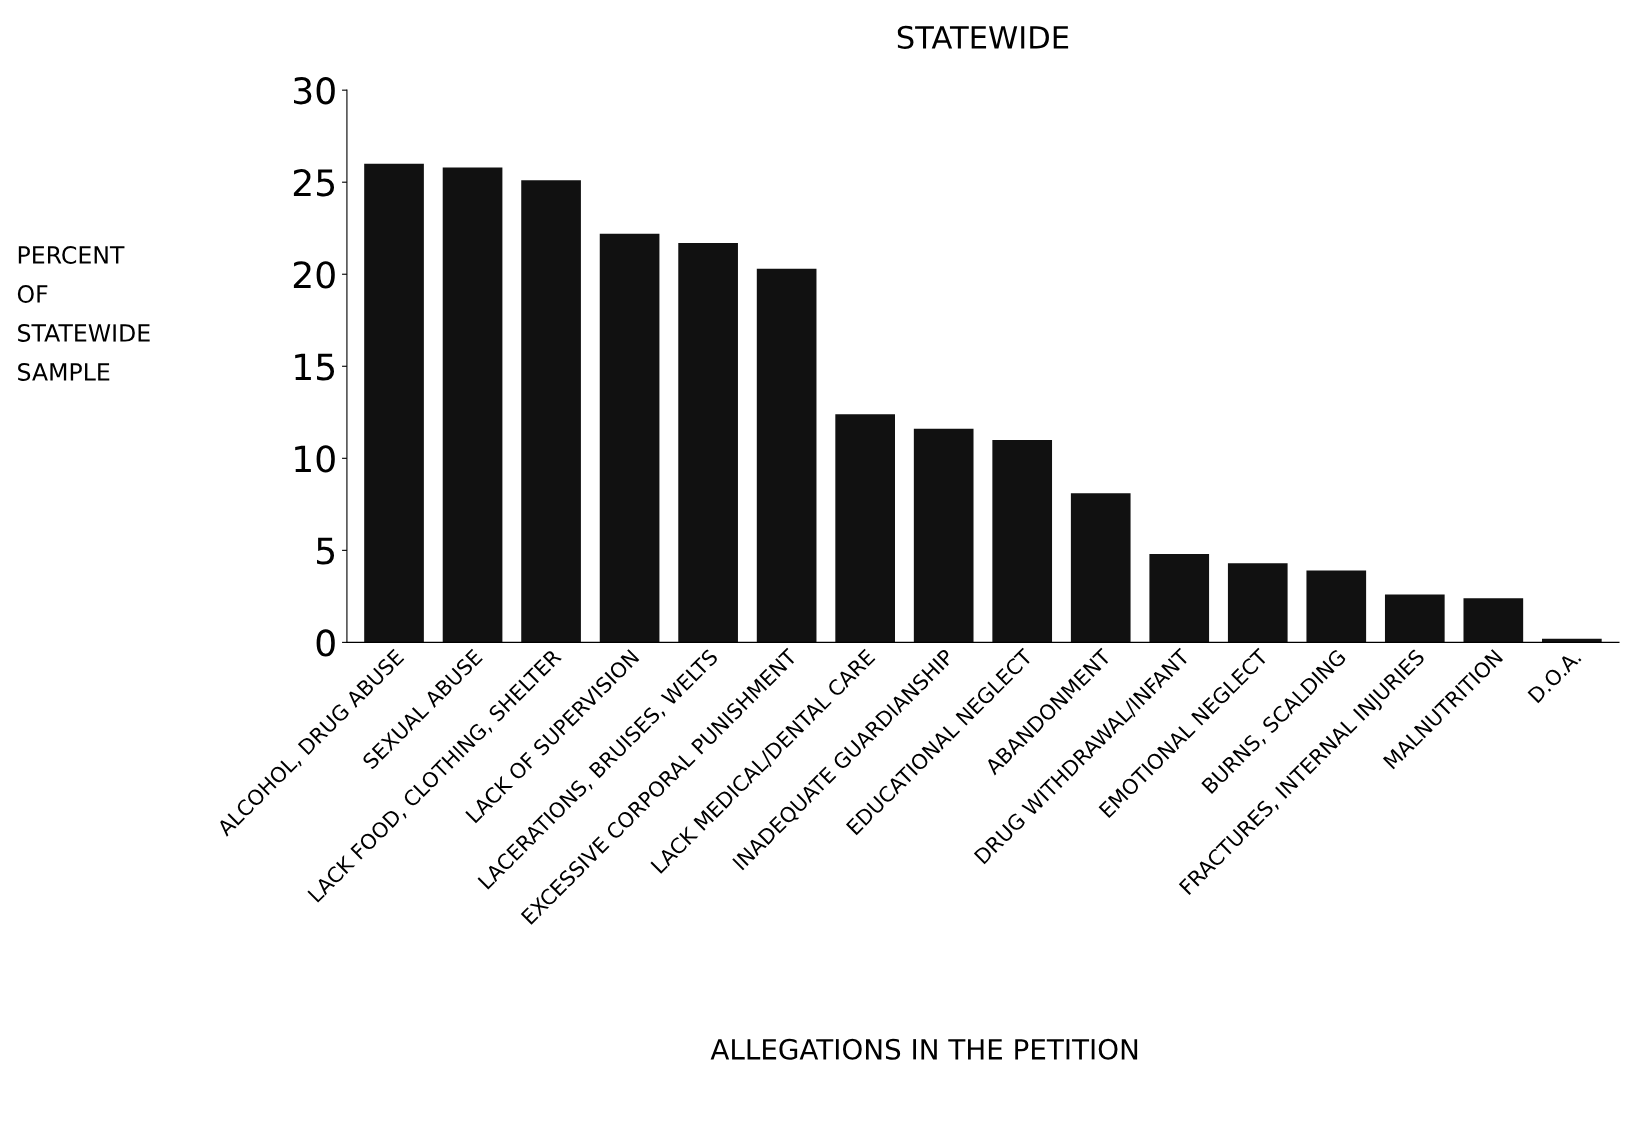 The width and height of the screenshot is (1652, 1127). I want to click on chart-title: STATEWIDE, so click(983, 37).